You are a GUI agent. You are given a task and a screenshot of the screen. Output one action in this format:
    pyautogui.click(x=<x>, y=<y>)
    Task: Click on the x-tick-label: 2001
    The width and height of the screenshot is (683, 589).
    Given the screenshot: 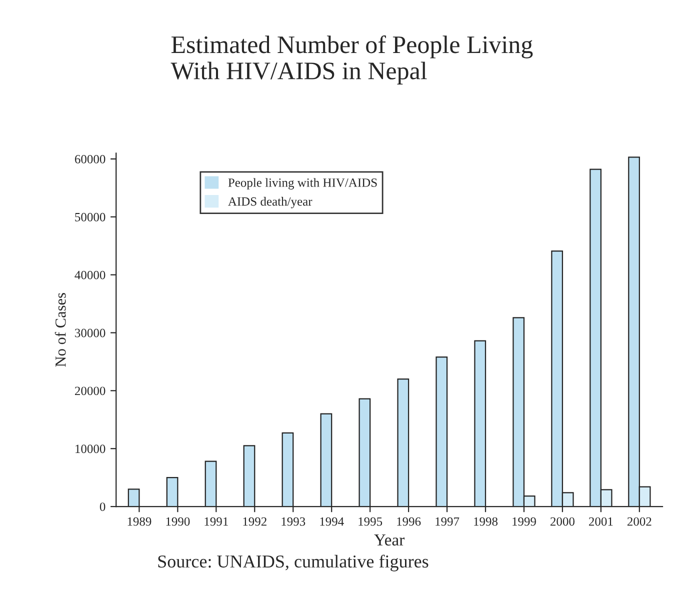 What is the action you would take?
    pyautogui.click(x=600, y=521)
    